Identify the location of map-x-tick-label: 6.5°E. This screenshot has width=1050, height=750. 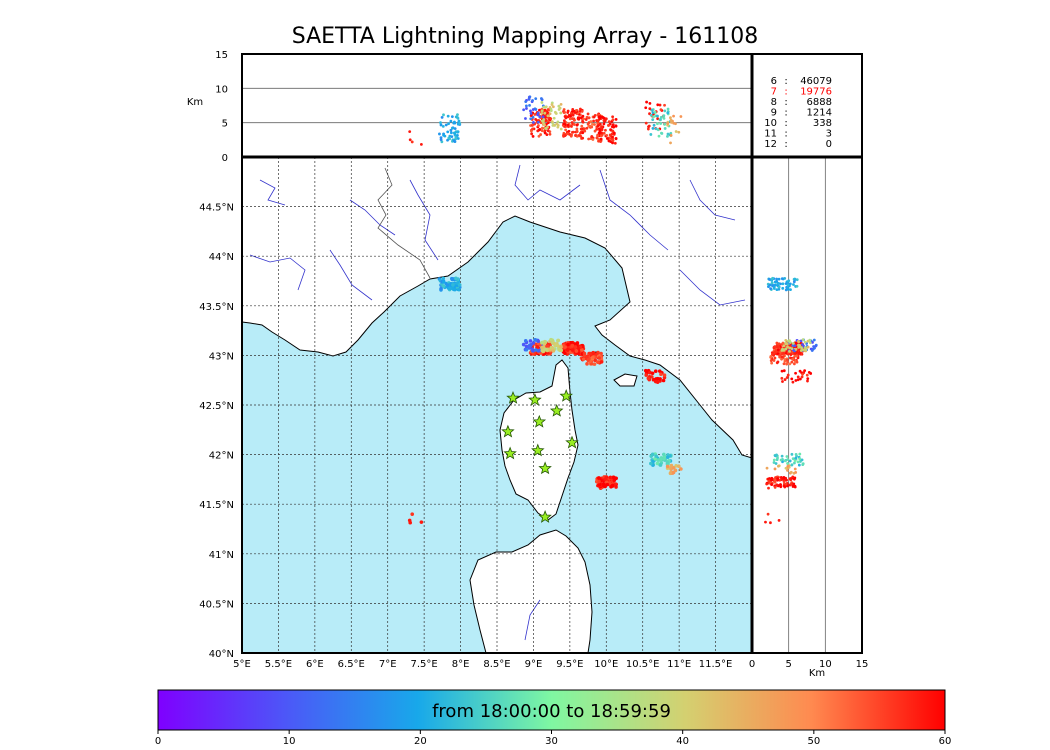
(351, 664).